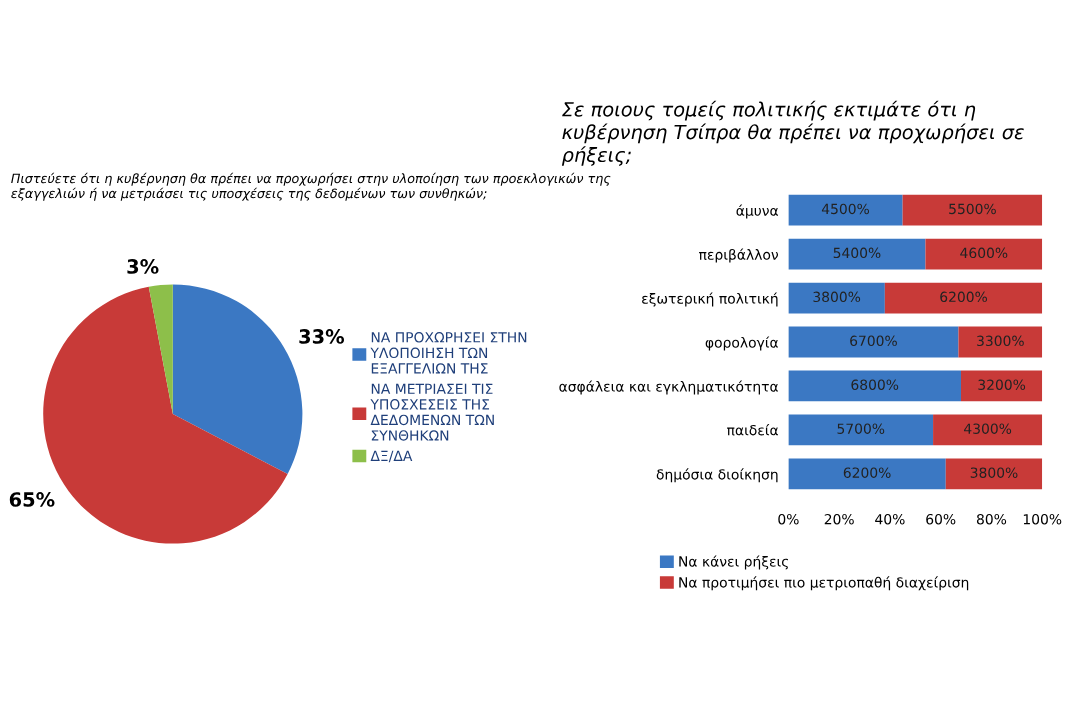 This screenshot has height=720, width=1080. I want to click on data-label: 65%, so click(32, 499).